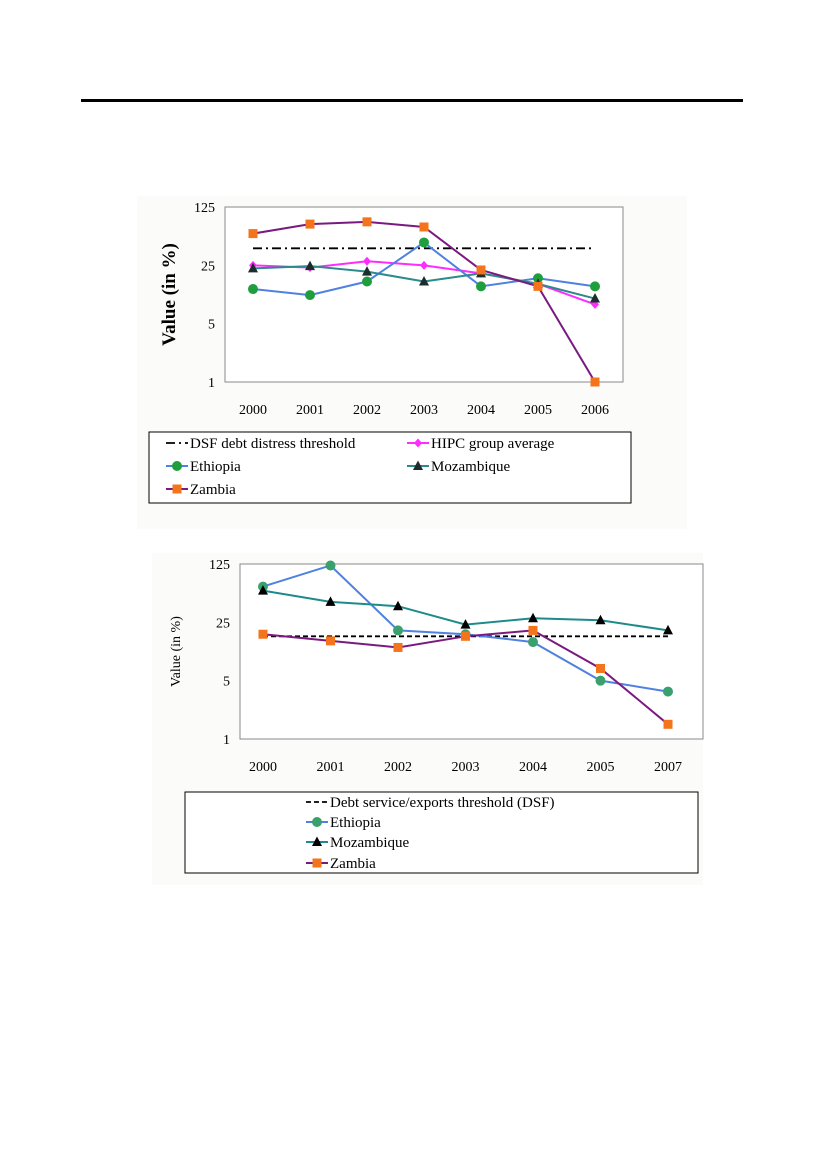  I want to click on chart-2-legend-label-zambia: Zambia, so click(353, 864).